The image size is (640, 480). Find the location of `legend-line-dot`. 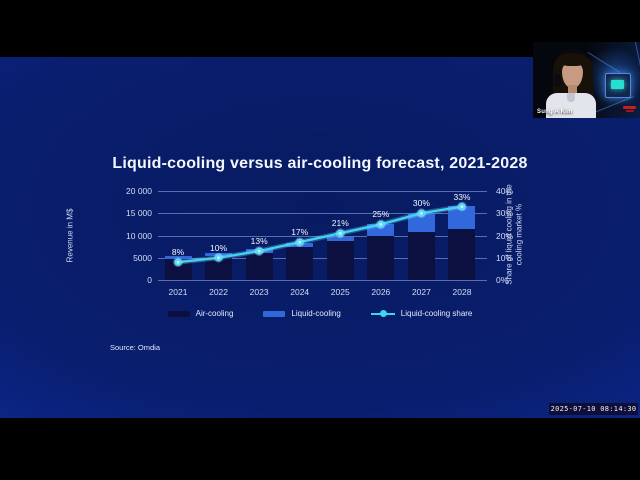

legend-line-dot is located at coordinates (383, 313).